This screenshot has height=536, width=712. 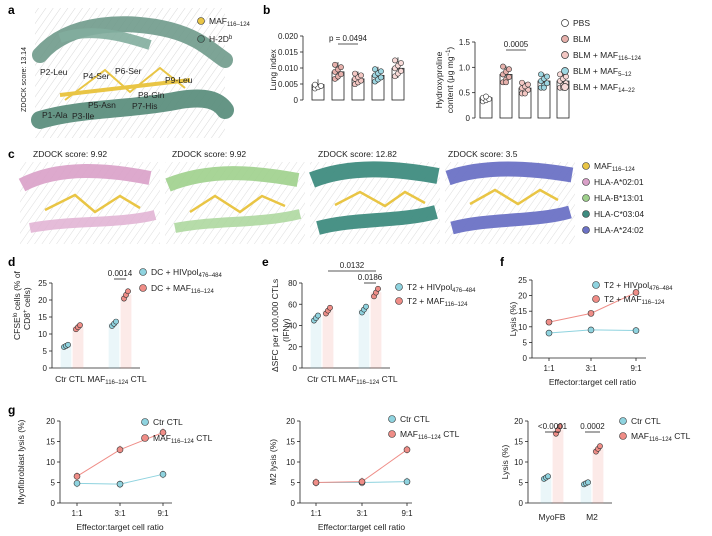 What do you see at coordinates (388, 379) in the screenshot?
I see `x-label-end: CTL` at bounding box center [388, 379].